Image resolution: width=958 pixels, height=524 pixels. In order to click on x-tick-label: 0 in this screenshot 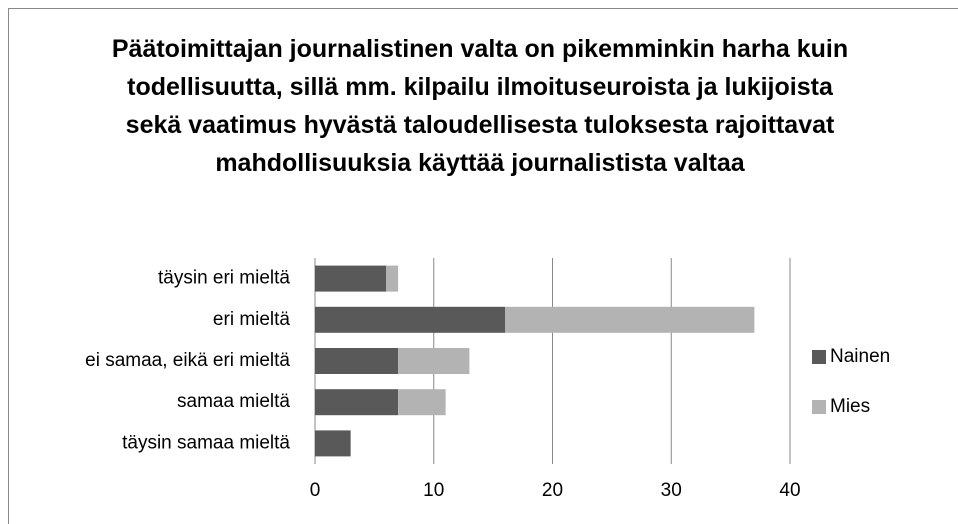, I will do `click(315, 490)`.